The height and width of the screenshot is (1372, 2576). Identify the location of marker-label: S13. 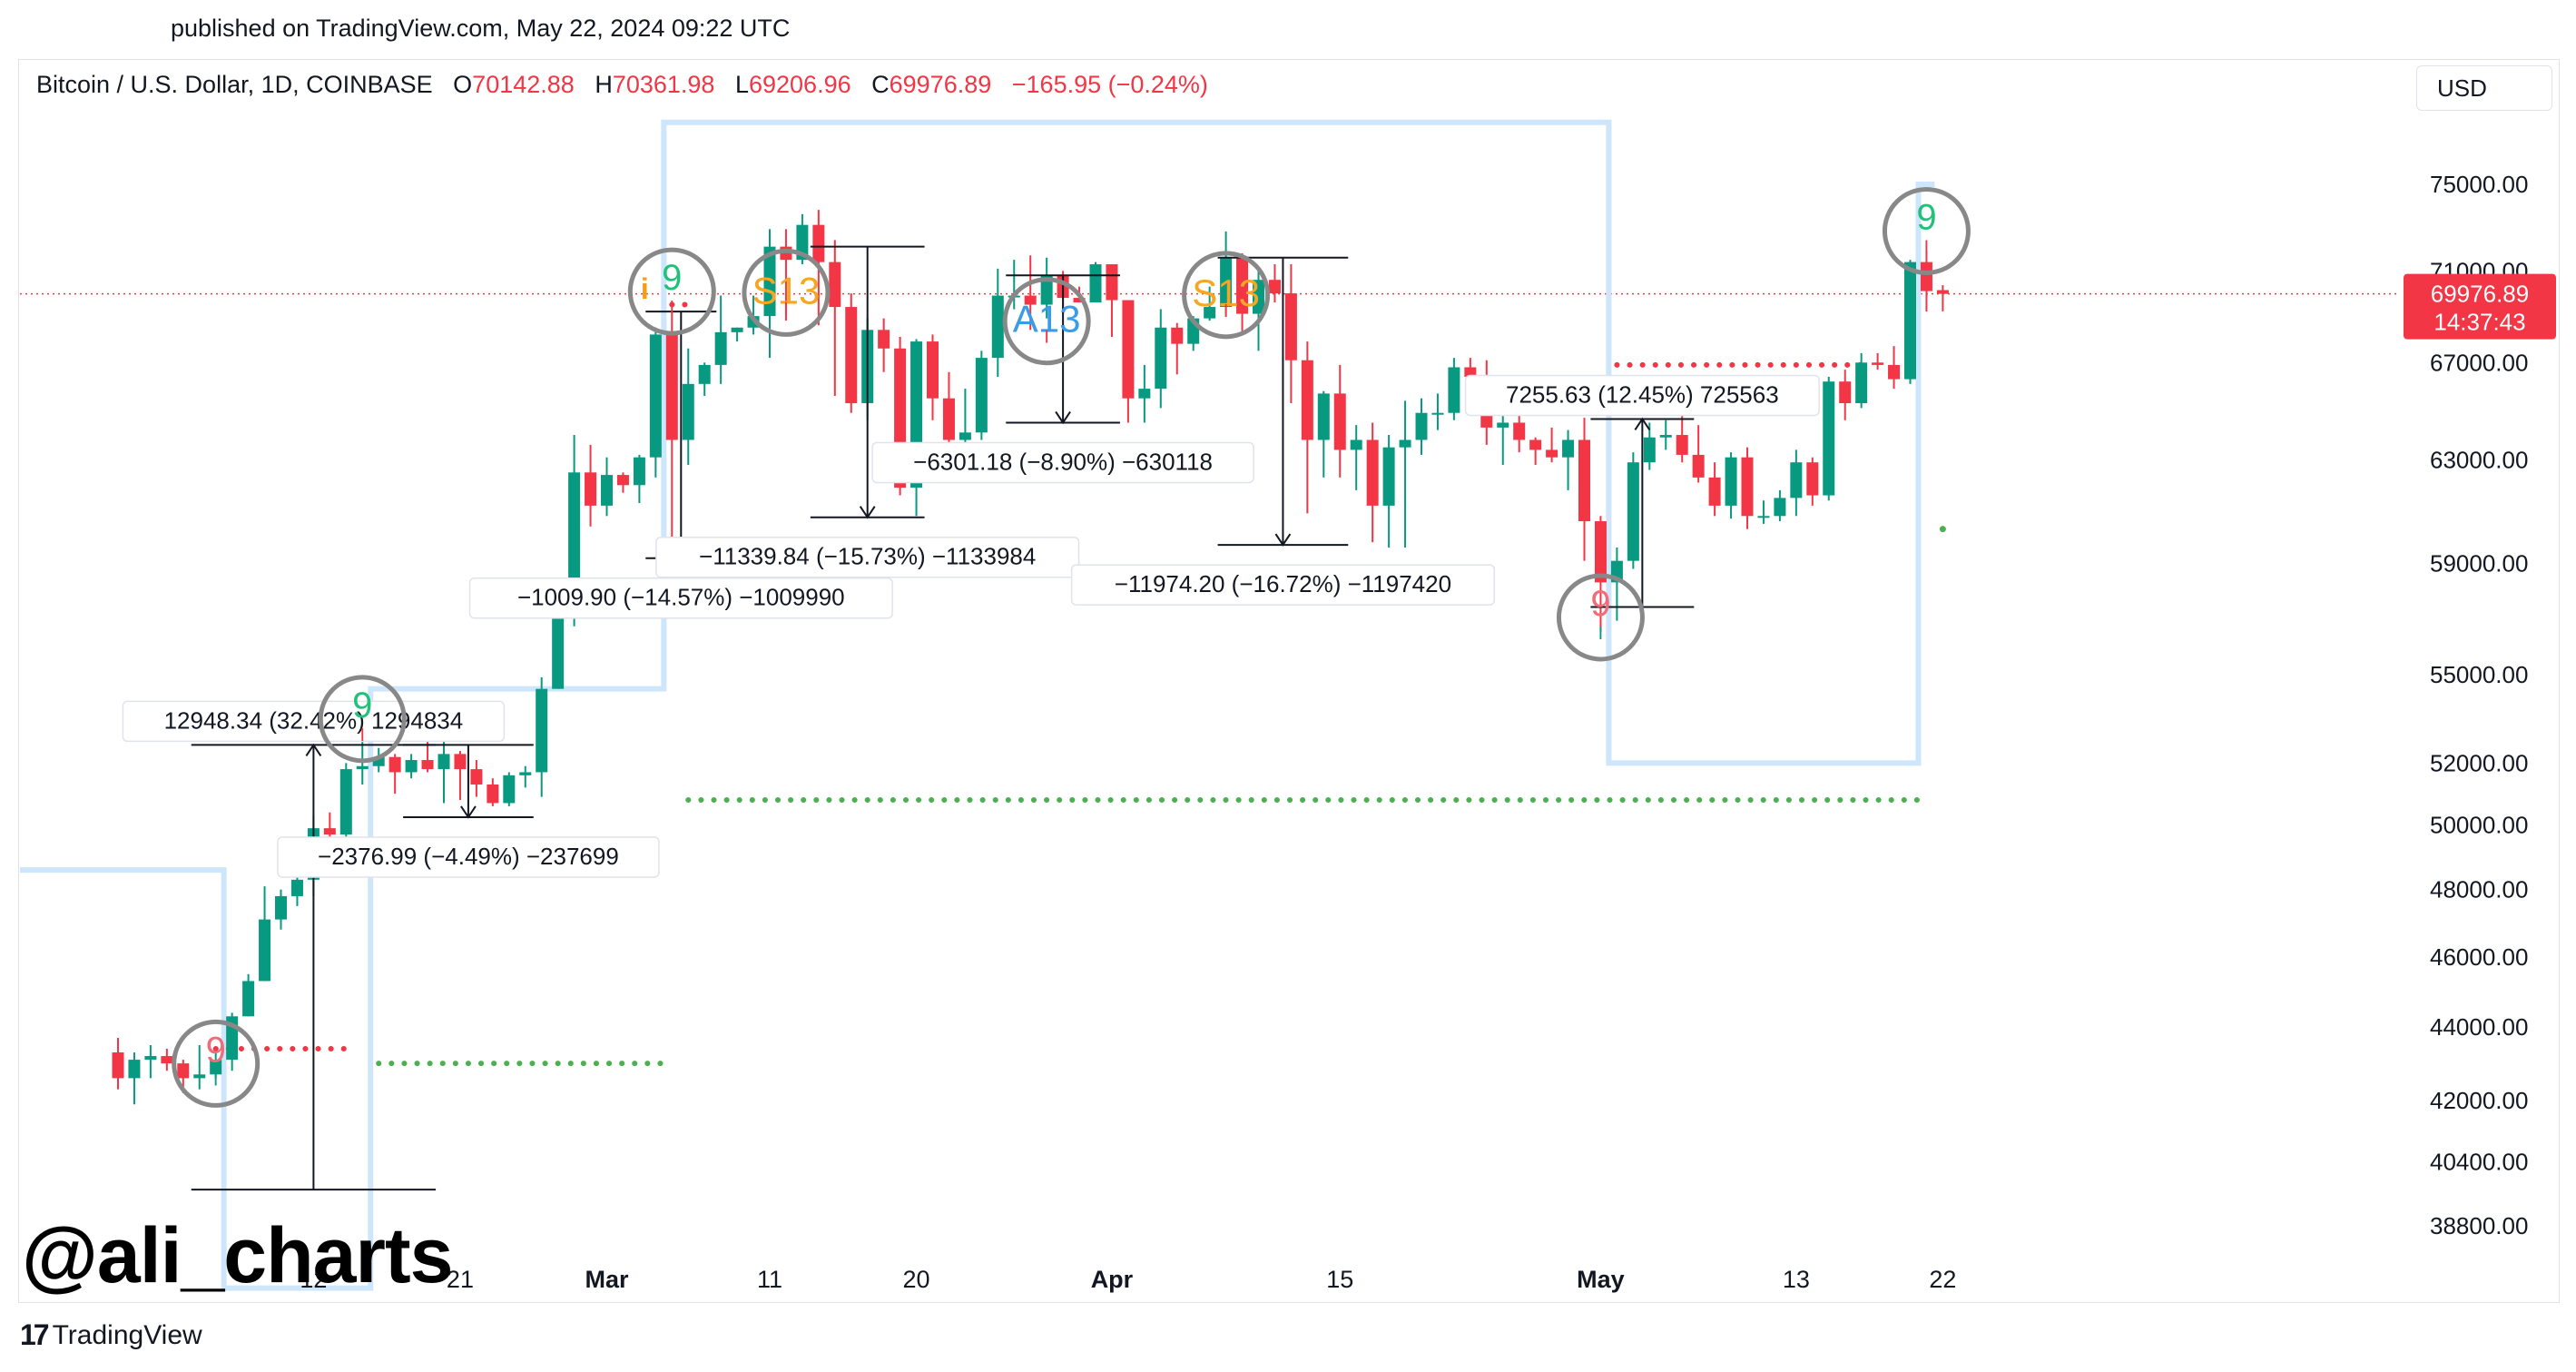
(786, 290).